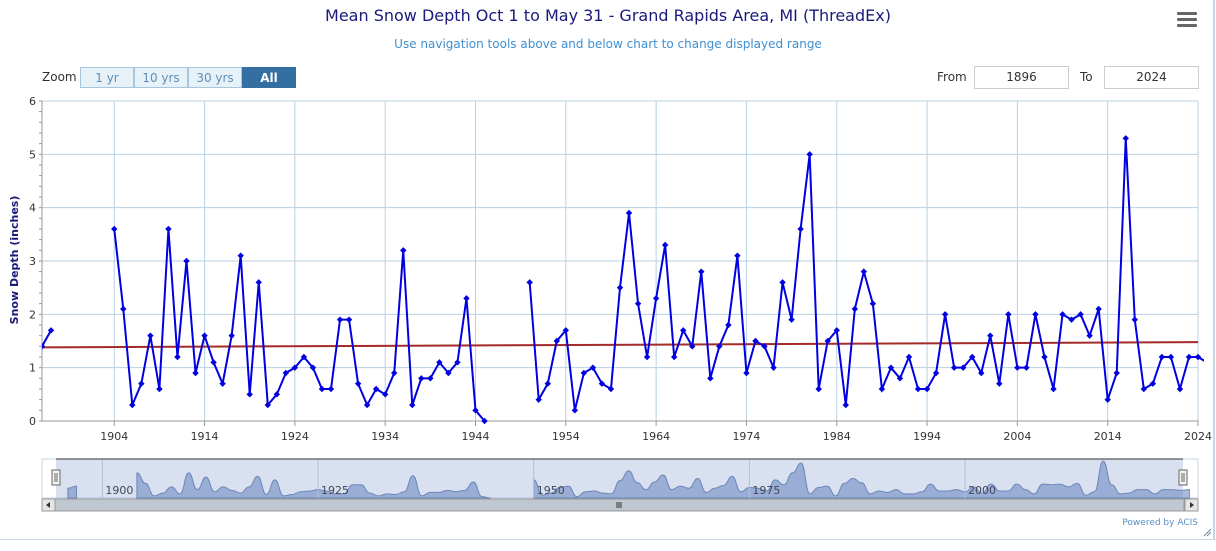 The image size is (1216, 551). I want to click on scroll-right-arrow-icon, so click(1192, 505).